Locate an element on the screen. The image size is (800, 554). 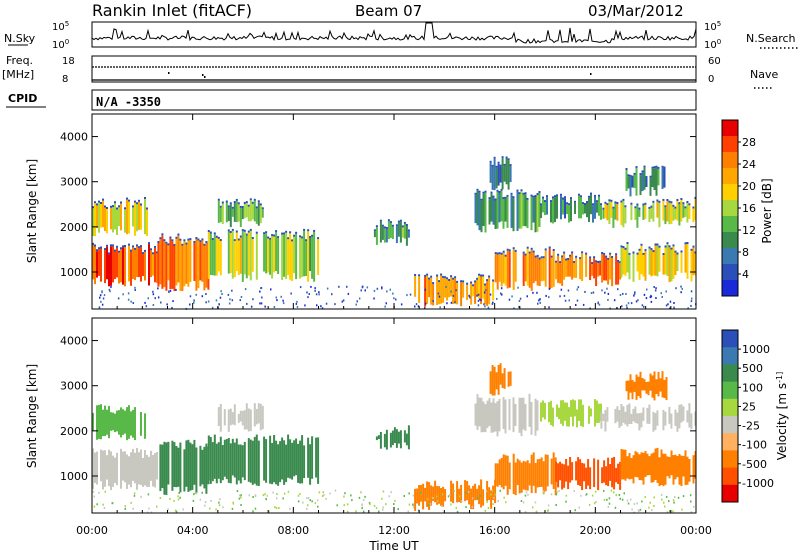
noise-panel: N.Sky 105 100 105 100 N.Search is located at coordinates (401, 35).